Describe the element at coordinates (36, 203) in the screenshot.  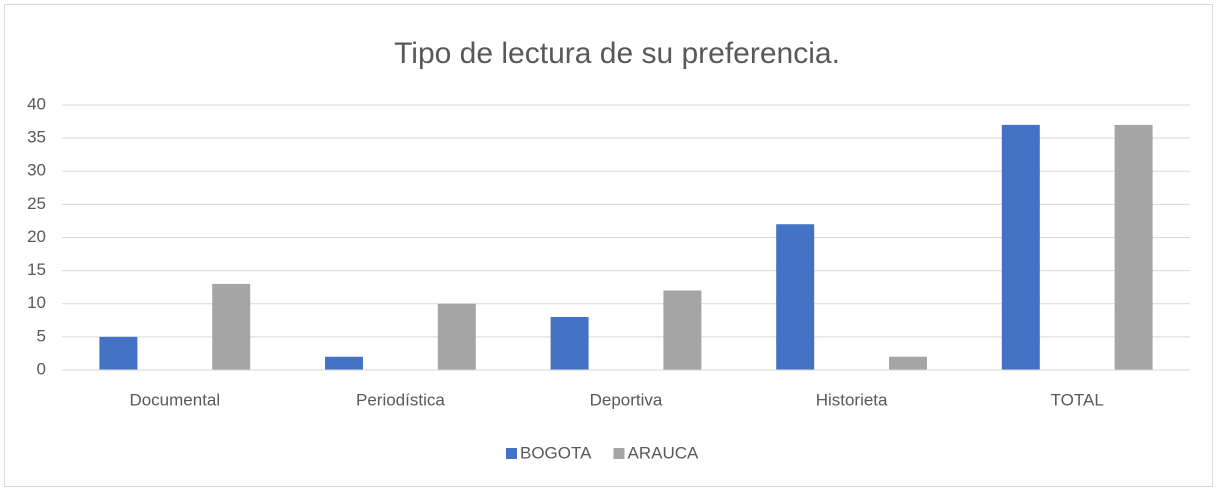
I see `y-tick-label: 25` at that location.